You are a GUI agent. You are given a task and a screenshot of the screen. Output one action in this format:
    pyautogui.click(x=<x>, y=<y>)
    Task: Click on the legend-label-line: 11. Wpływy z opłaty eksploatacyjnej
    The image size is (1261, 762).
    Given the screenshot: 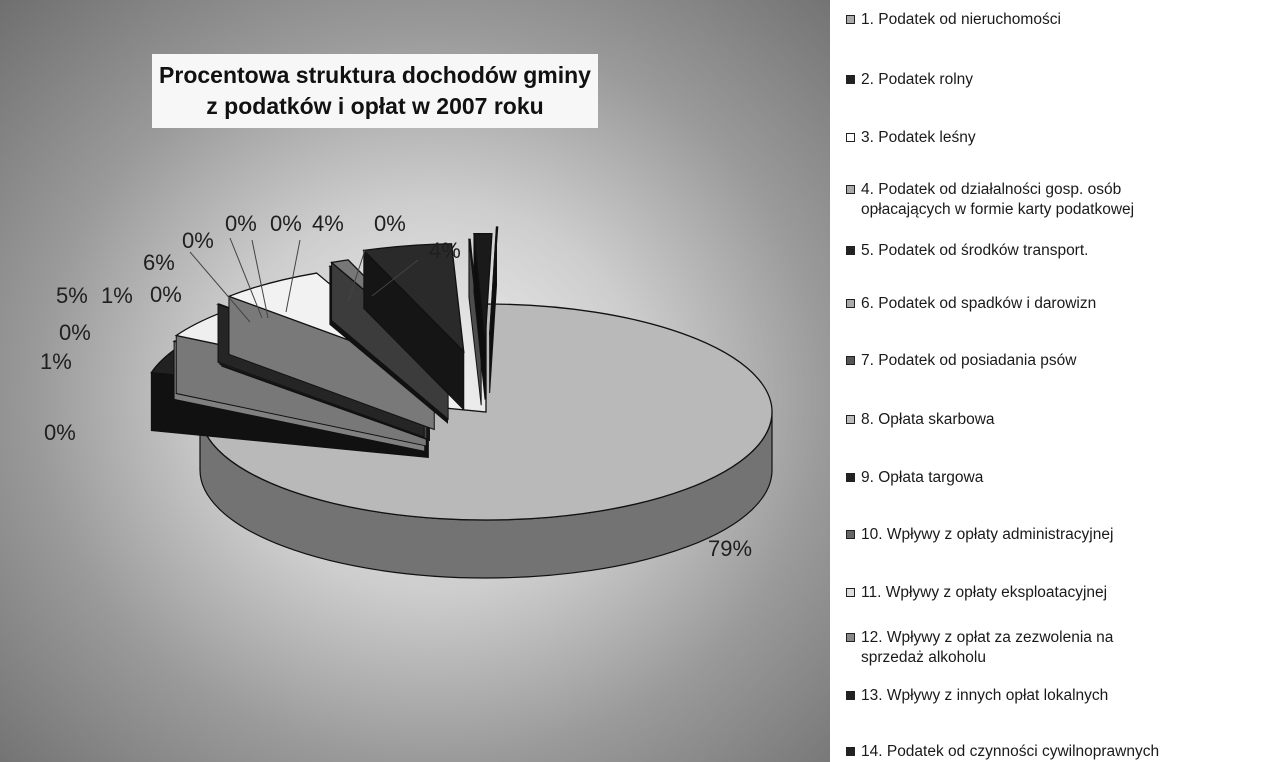 What is the action you would take?
    pyautogui.click(x=1056, y=593)
    